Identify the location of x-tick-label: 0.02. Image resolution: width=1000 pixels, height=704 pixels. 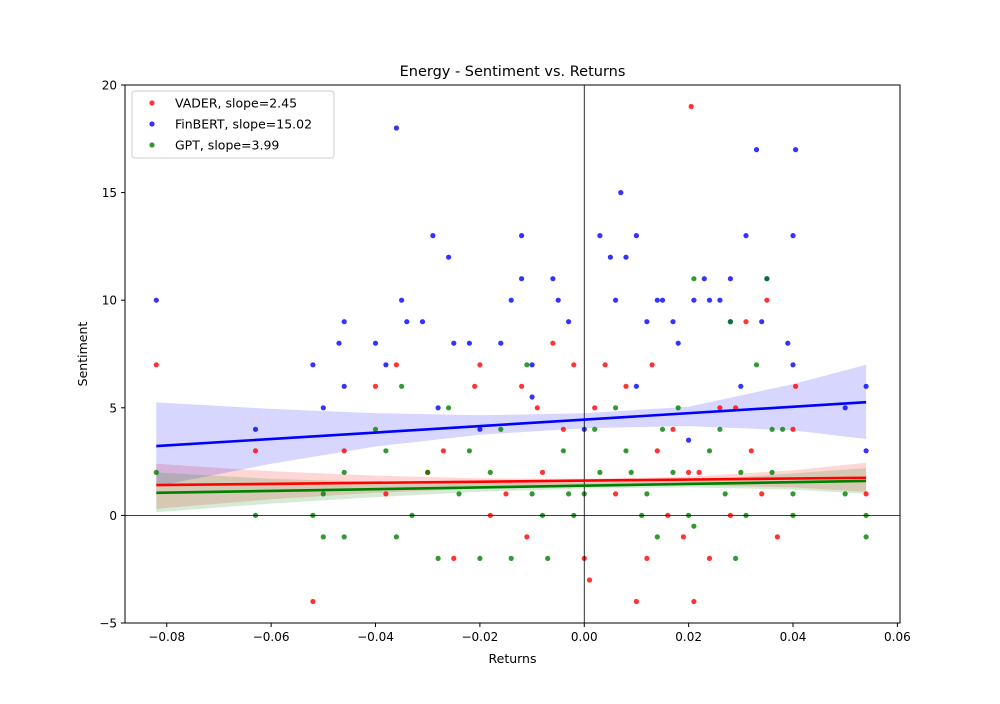
(688, 637).